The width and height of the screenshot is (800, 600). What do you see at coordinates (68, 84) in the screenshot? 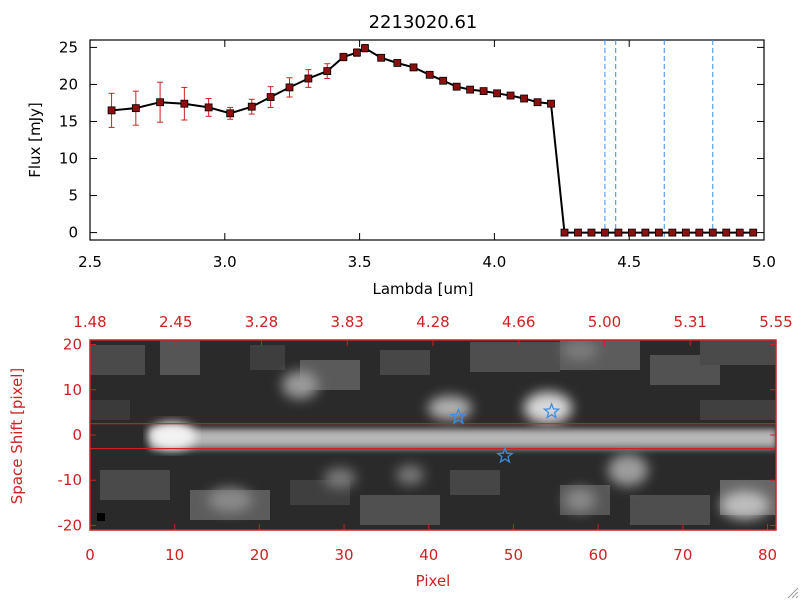
I see `top-ytick-label: 20` at bounding box center [68, 84].